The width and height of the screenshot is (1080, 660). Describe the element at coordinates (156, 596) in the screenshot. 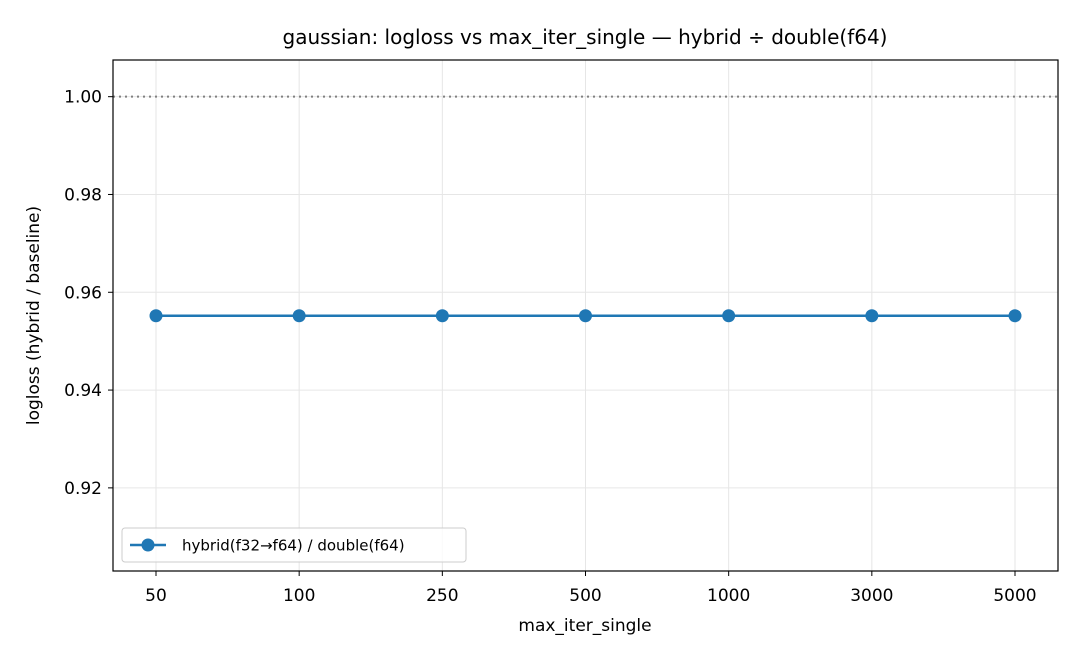

I see `x-tick-label: 50` at that location.